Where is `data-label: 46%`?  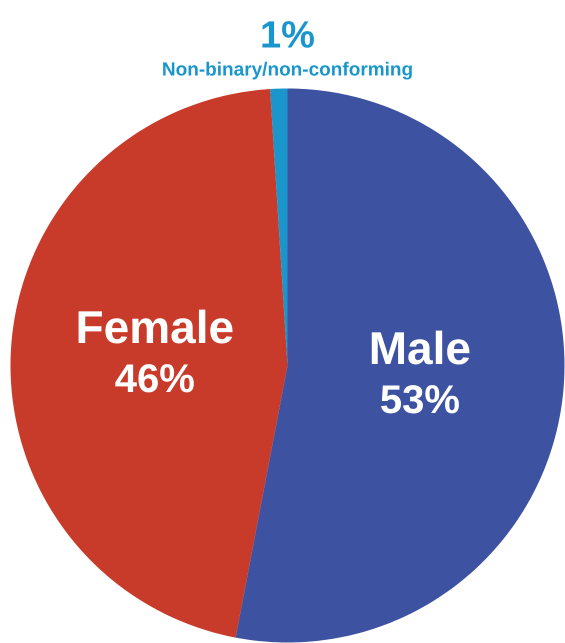 data-label: 46% is located at coordinates (154, 379).